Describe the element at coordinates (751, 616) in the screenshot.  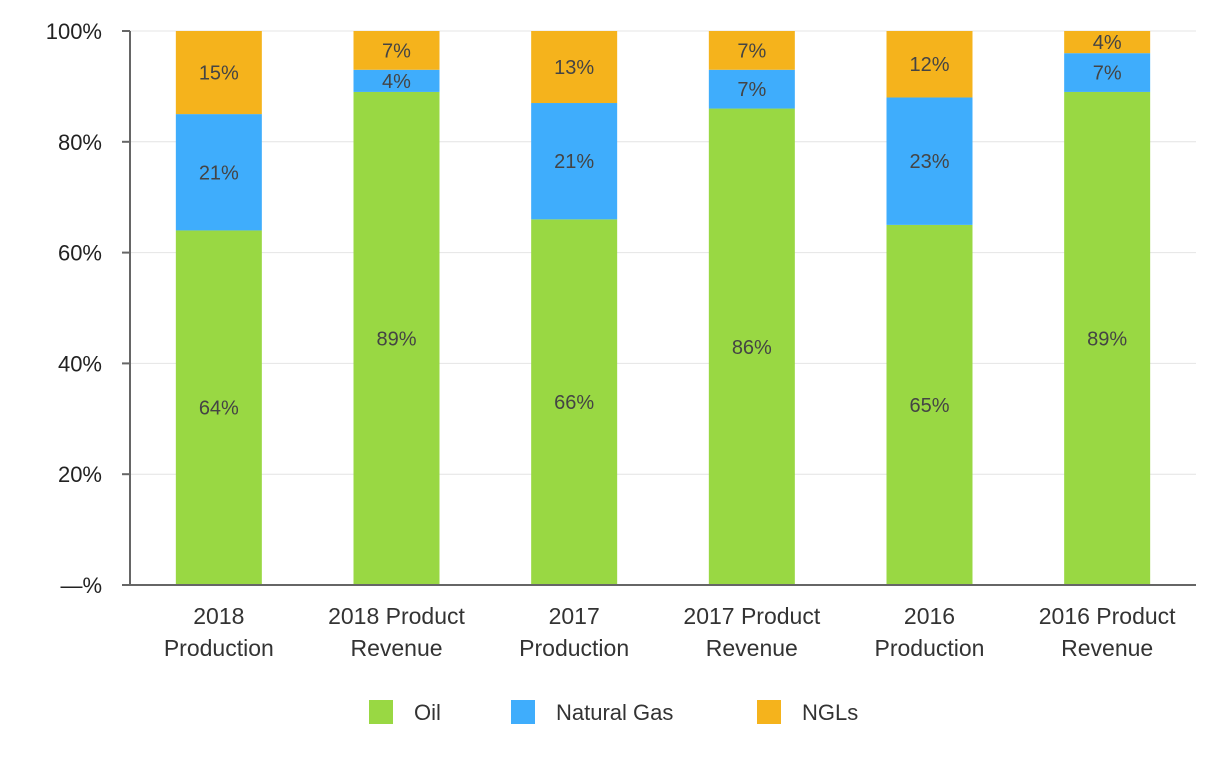
I see `x-tick-label: 2017 Product` at that location.